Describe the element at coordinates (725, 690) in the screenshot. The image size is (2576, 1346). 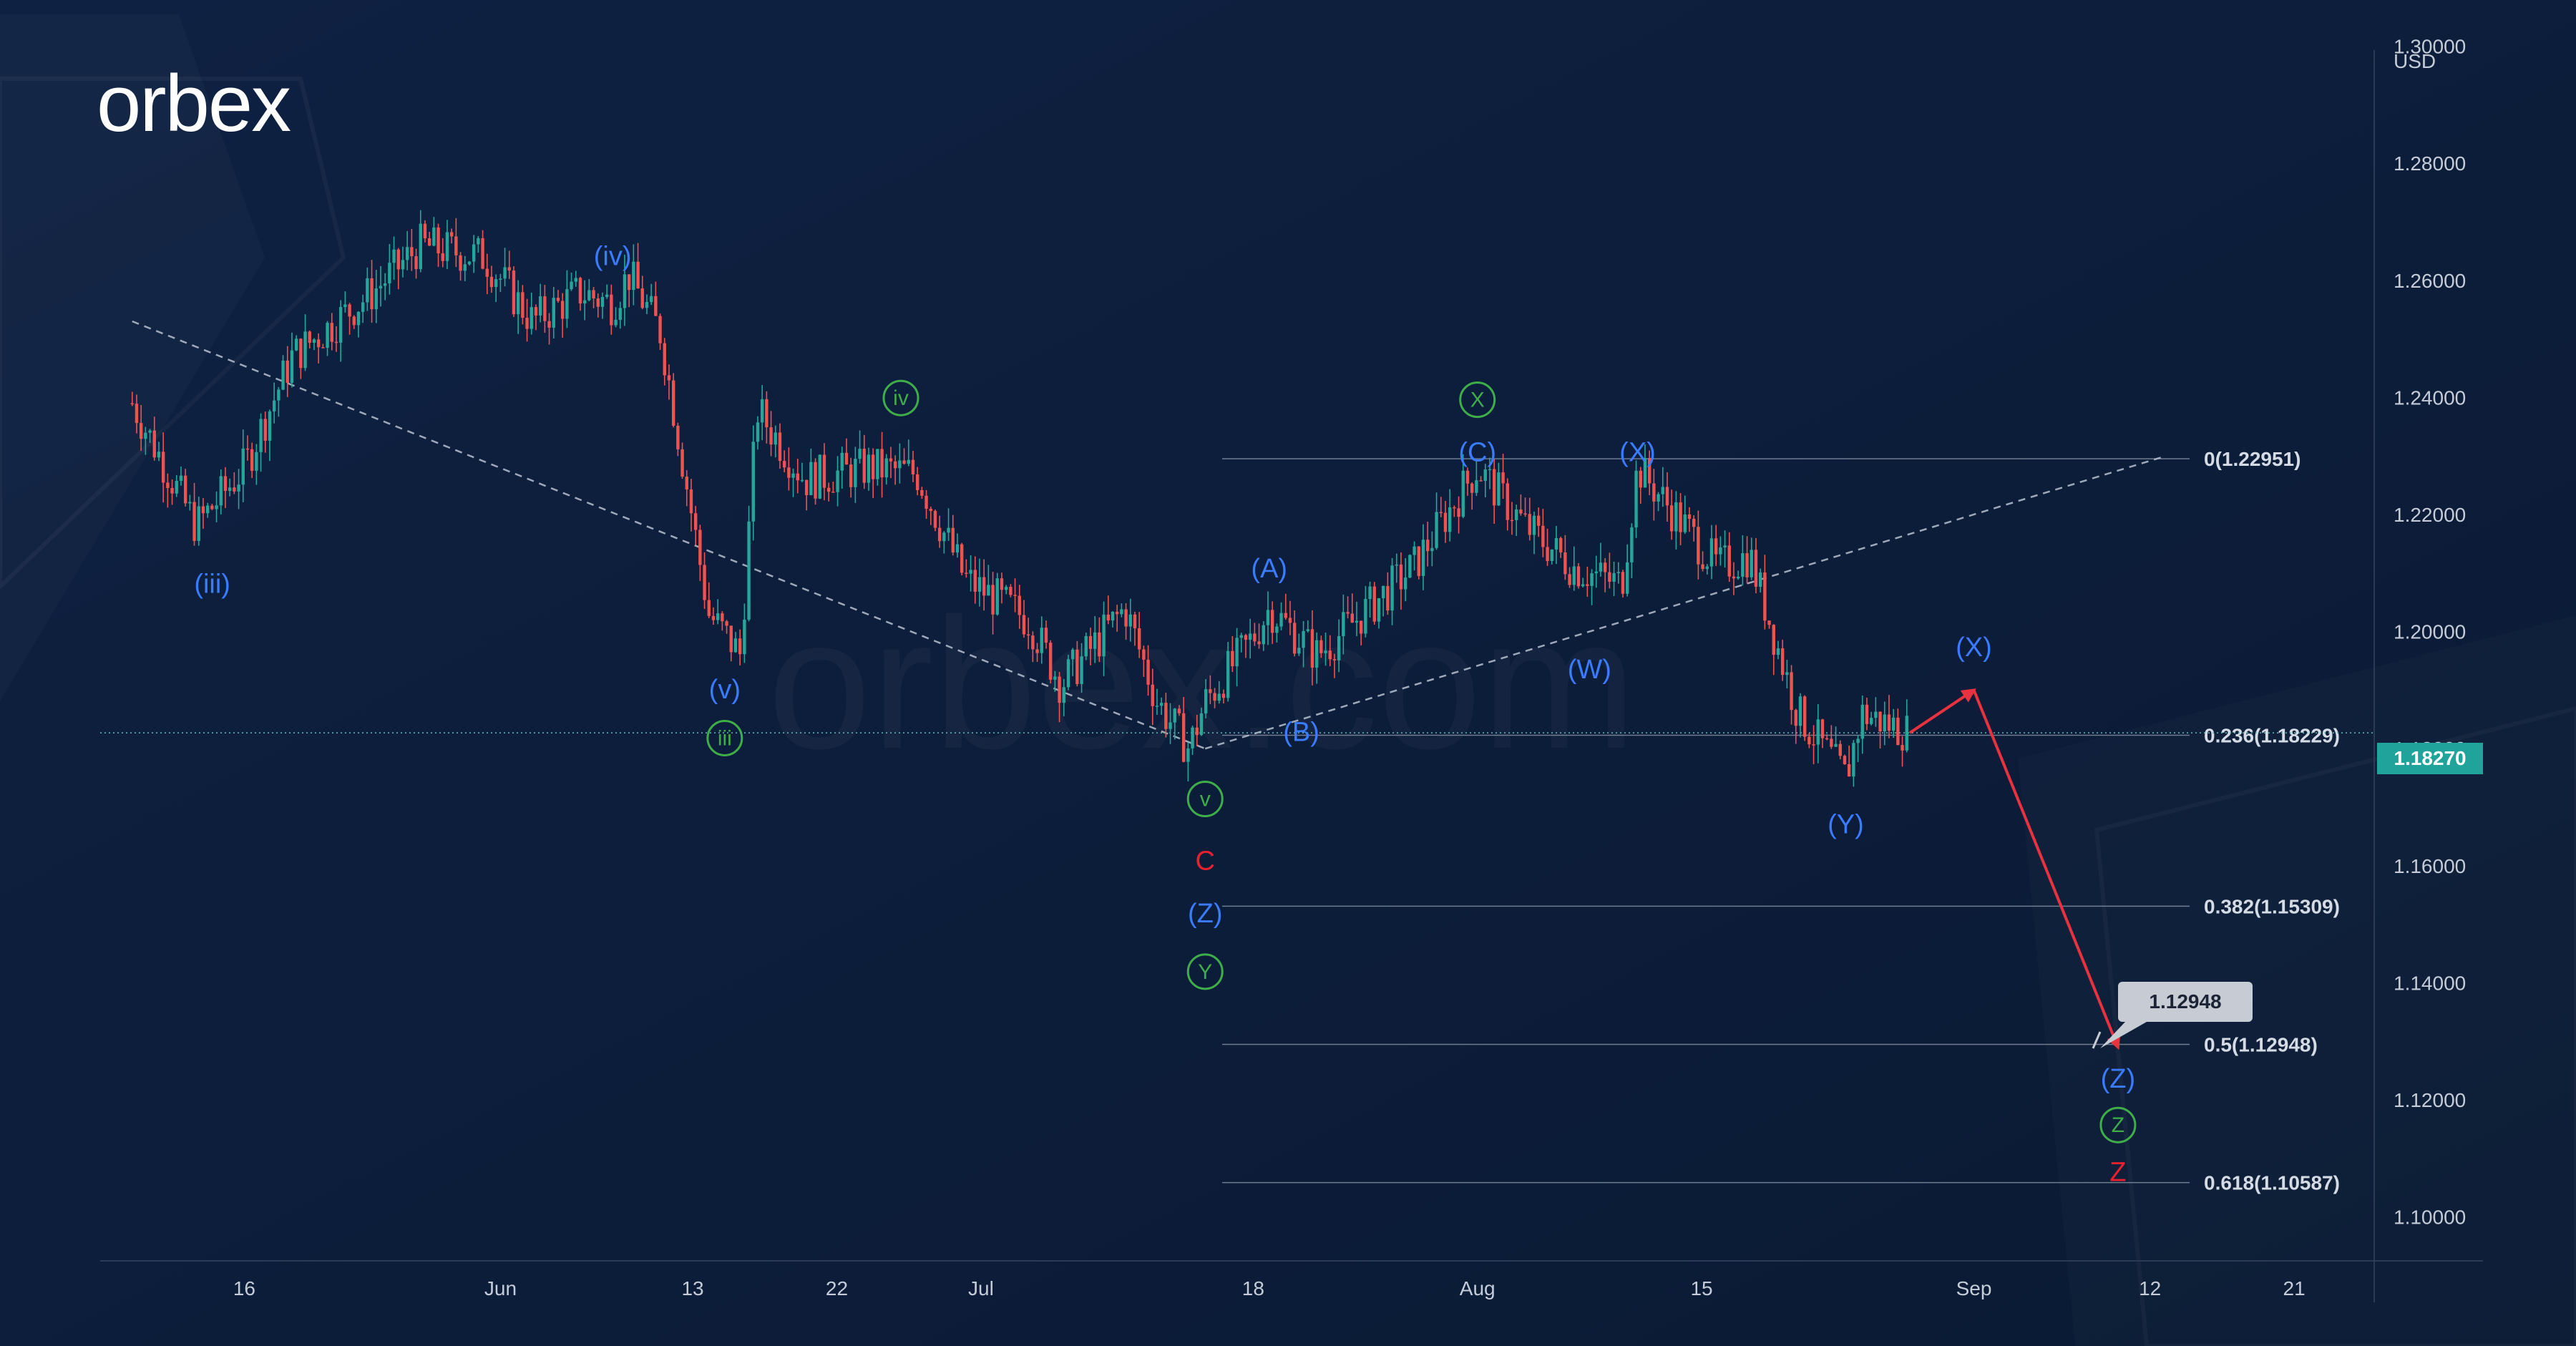
I see `wave-label: (v)` at that location.